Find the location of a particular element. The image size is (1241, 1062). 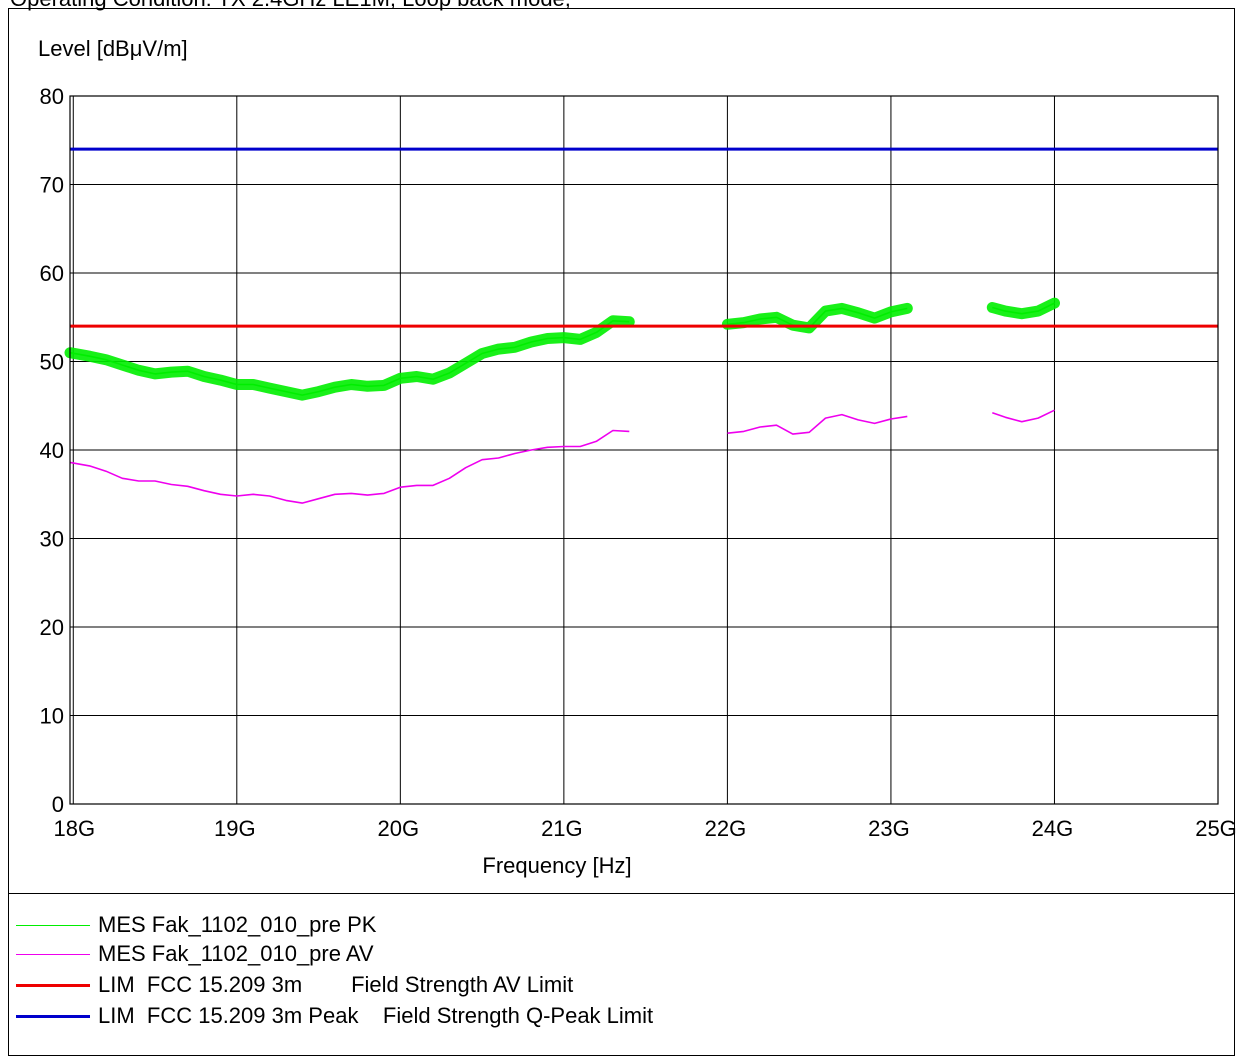

x-tick-label: 18G is located at coordinates (74, 828).